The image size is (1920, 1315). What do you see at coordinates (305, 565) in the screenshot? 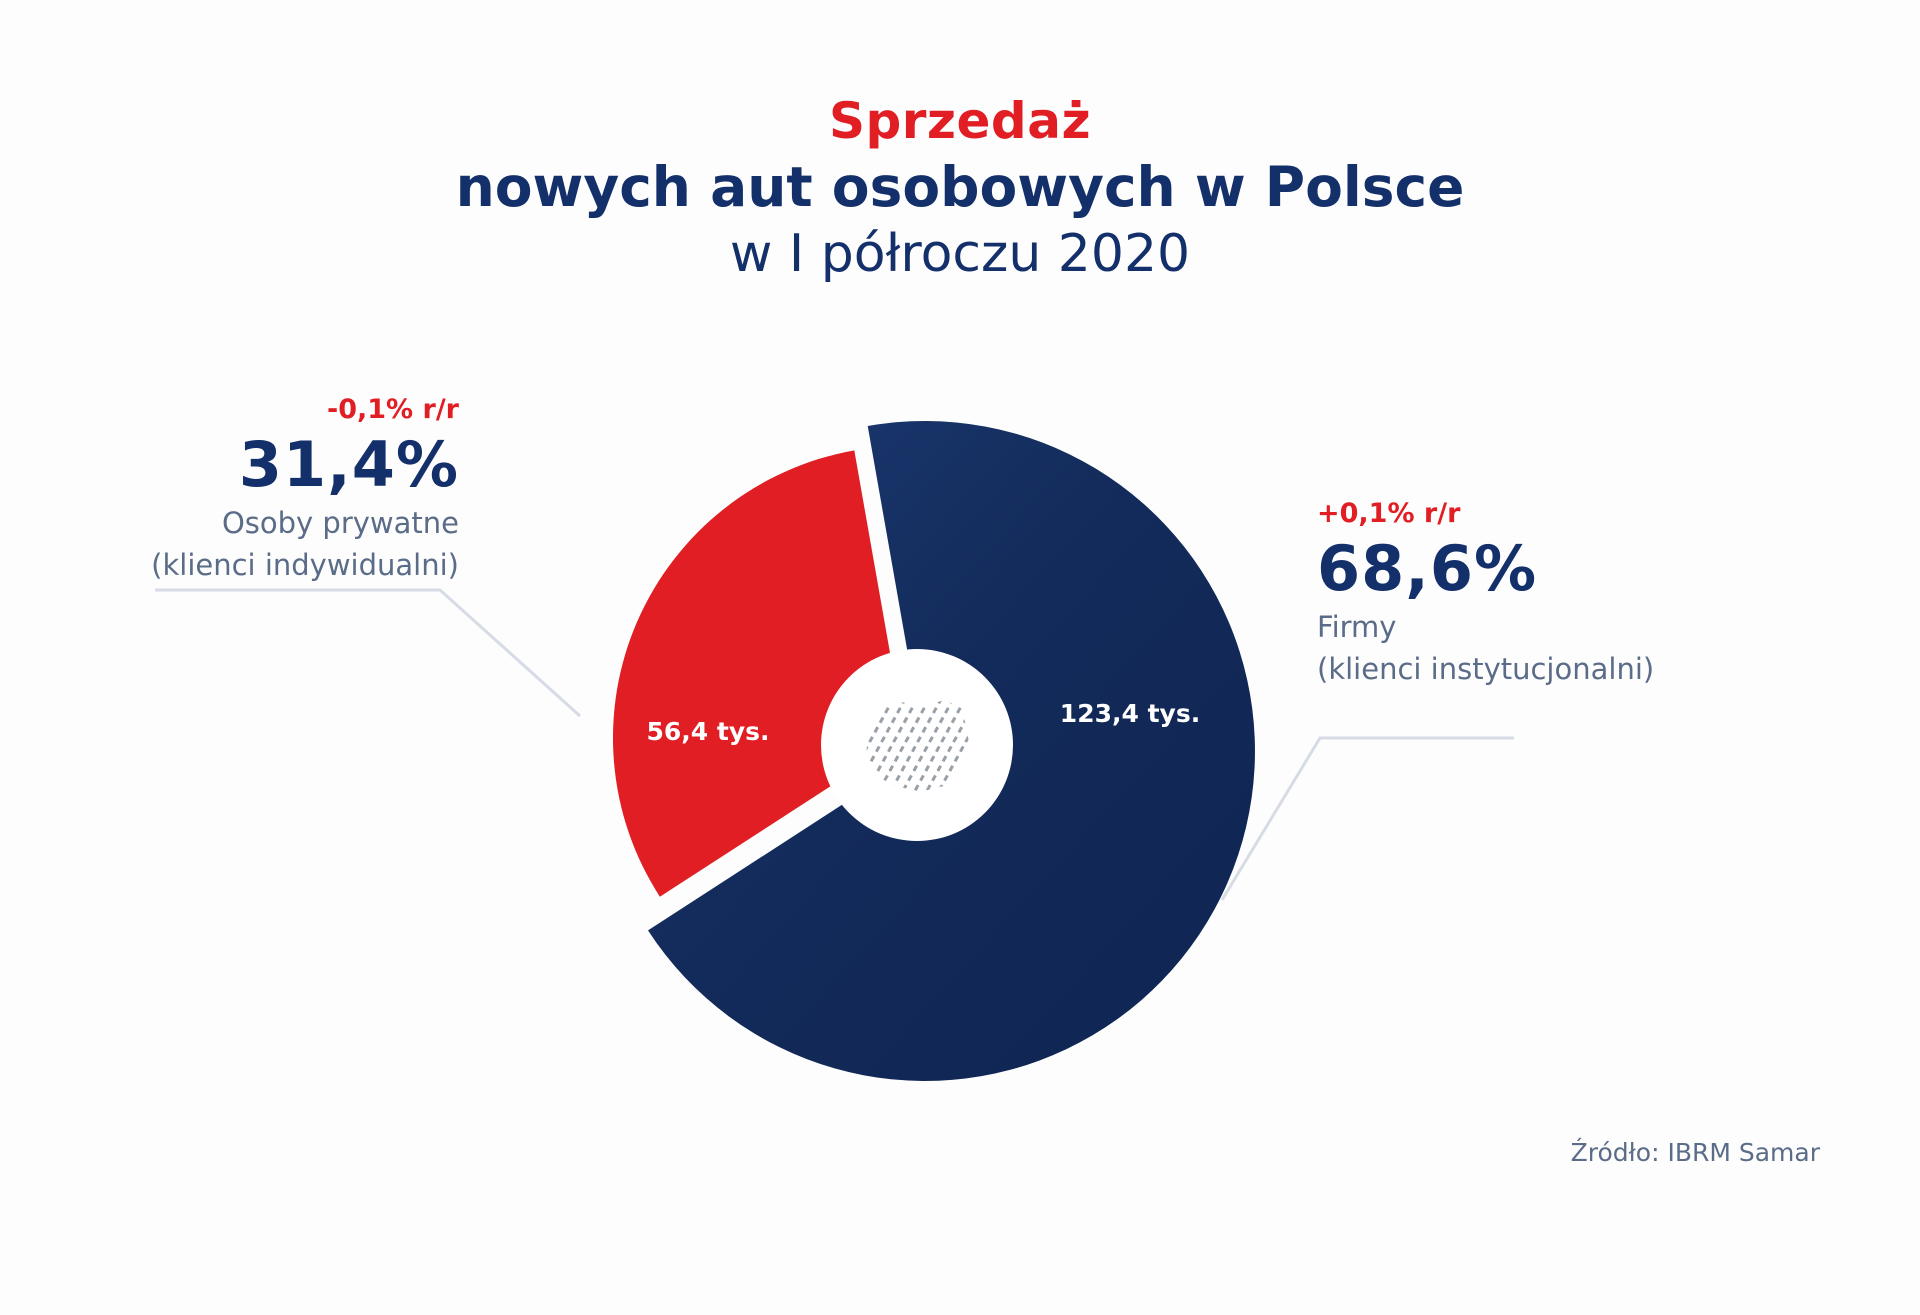
I see `label-private-2: (klienci indywidualni)` at bounding box center [305, 565].